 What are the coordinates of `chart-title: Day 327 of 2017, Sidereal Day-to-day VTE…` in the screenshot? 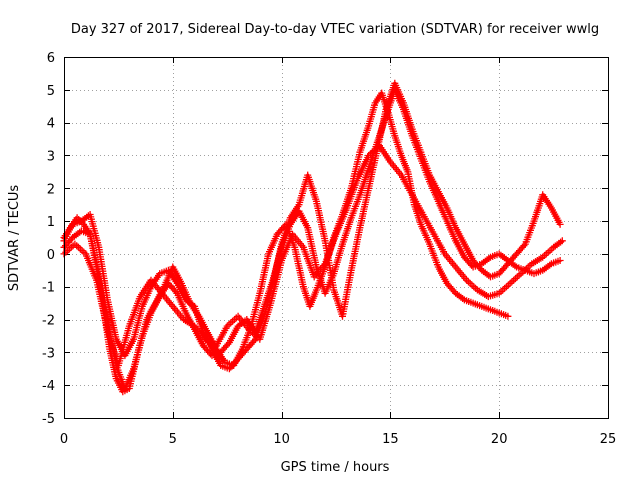 It's located at (335, 29).